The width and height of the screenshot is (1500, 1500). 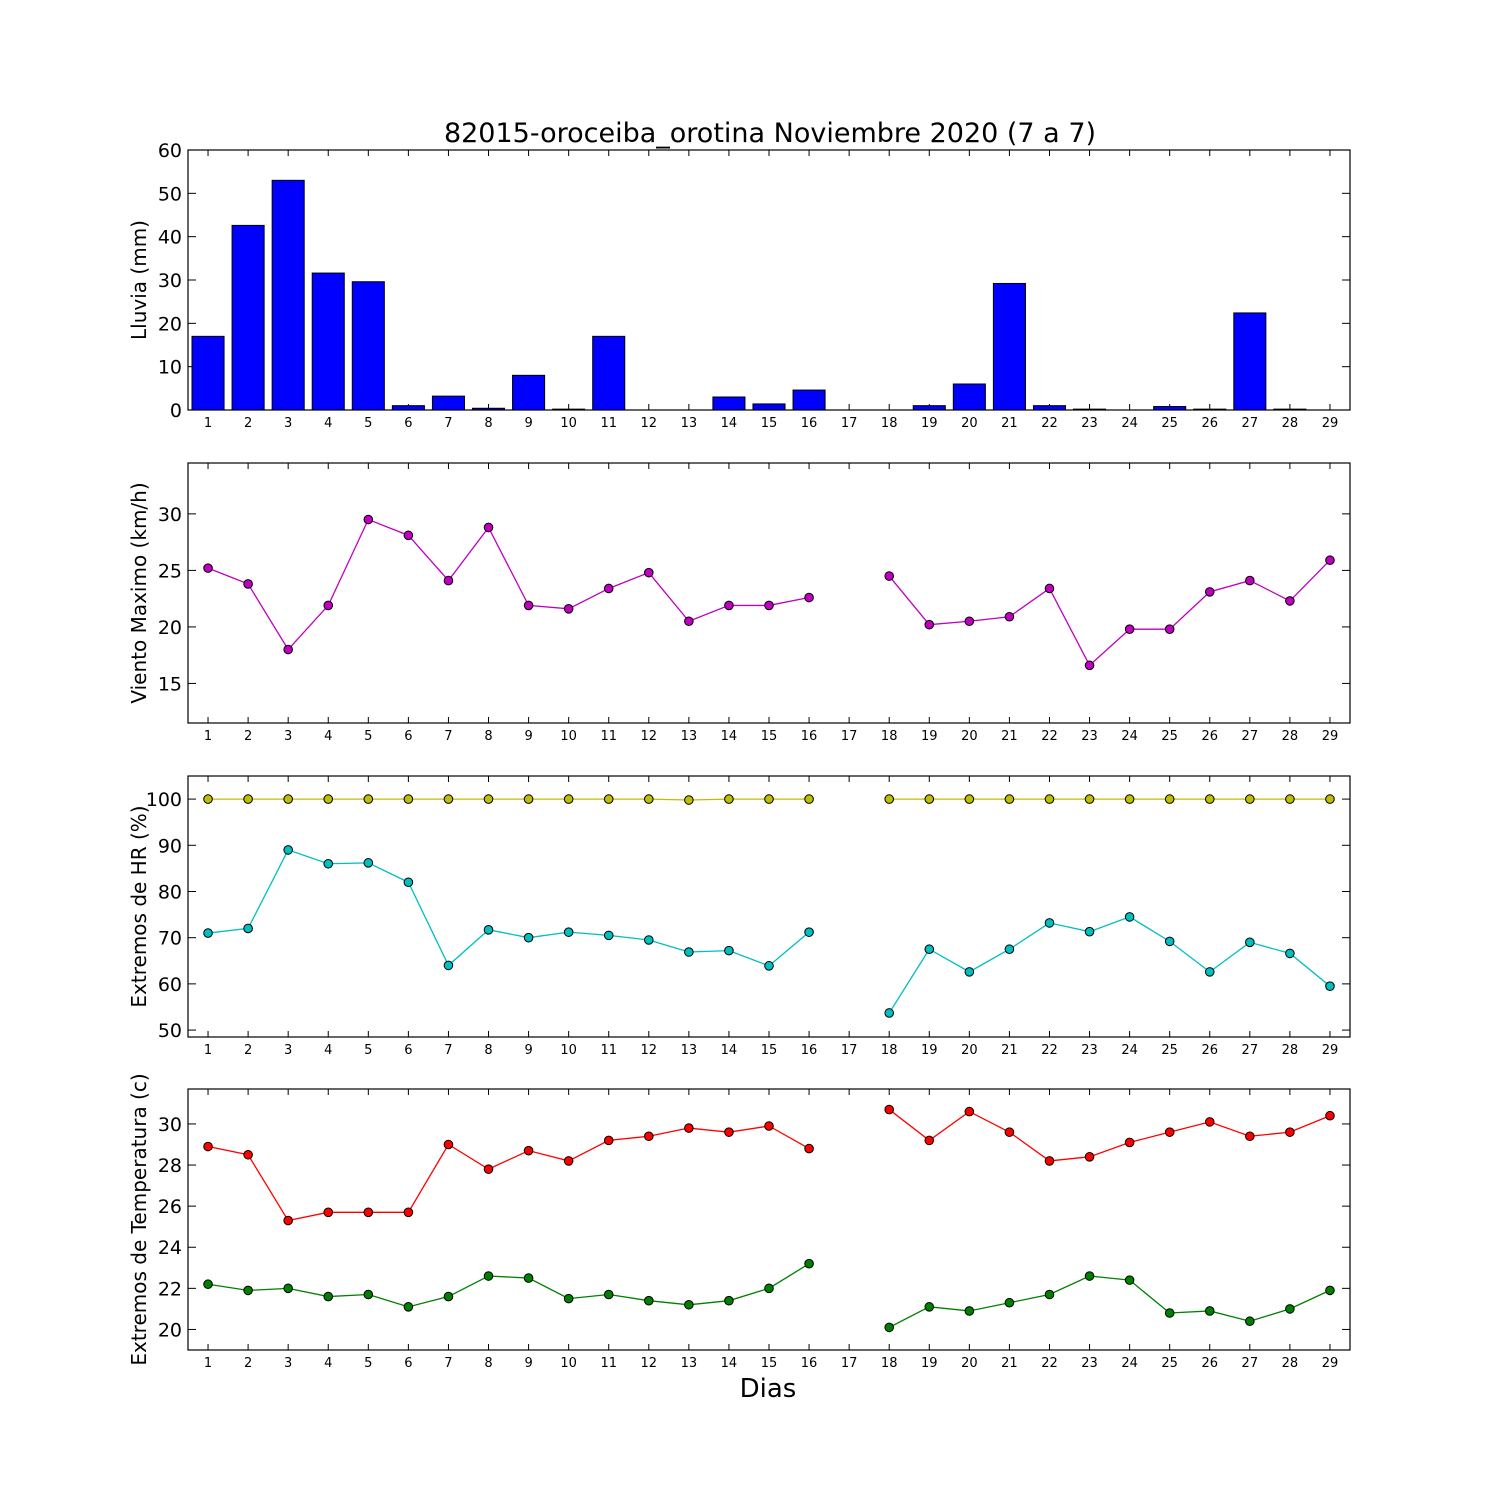 What do you see at coordinates (1169, 1363) in the screenshot?
I see `x-tick-label: 25` at bounding box center [1169, 1363].